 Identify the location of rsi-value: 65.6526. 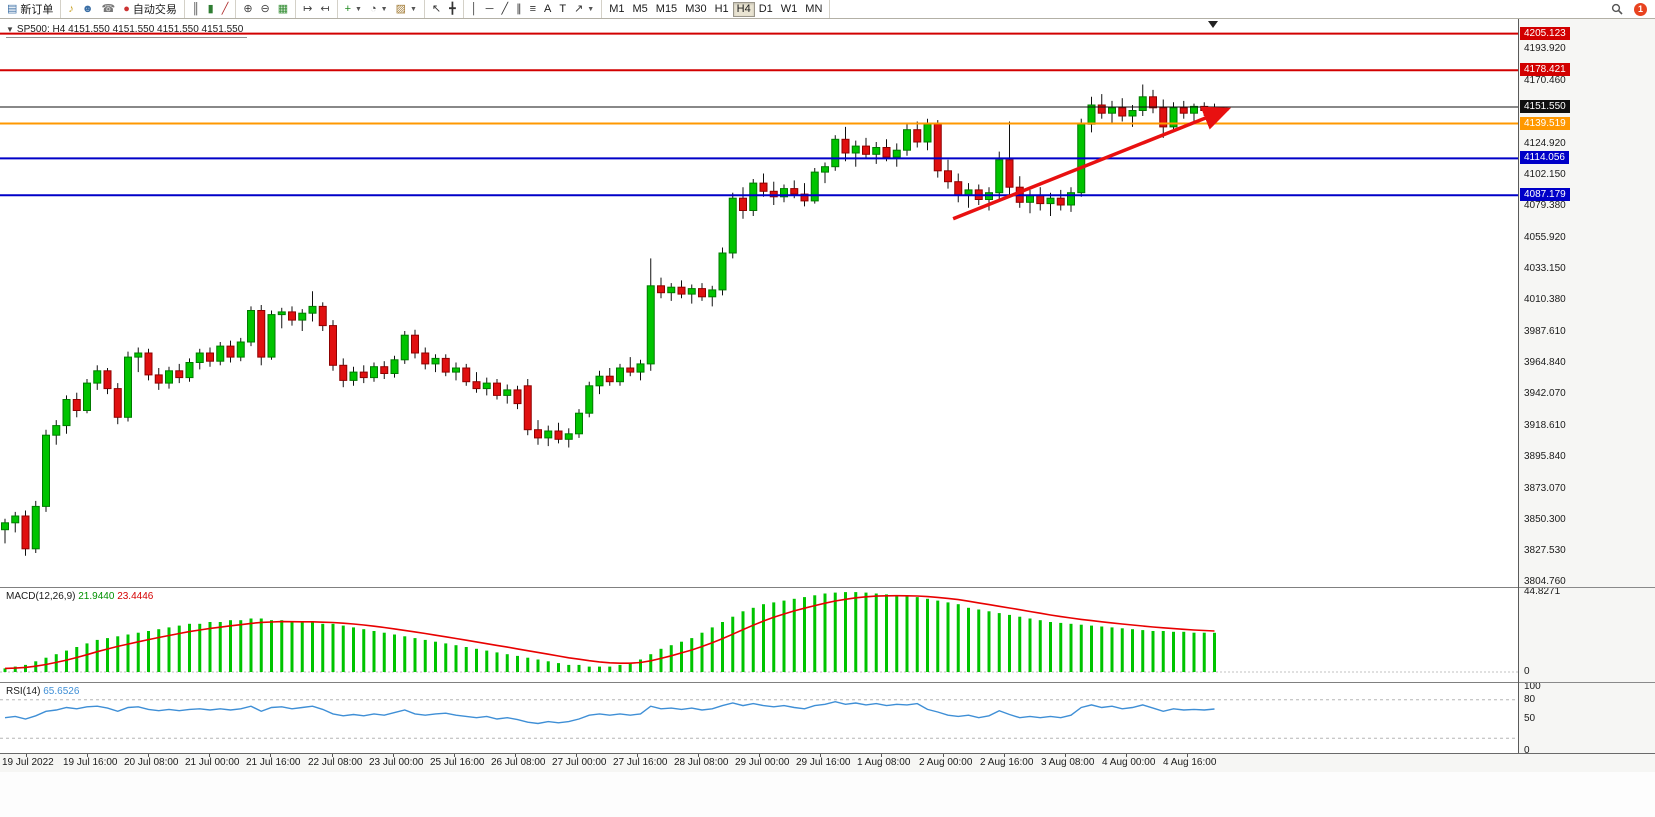
(61, 691).